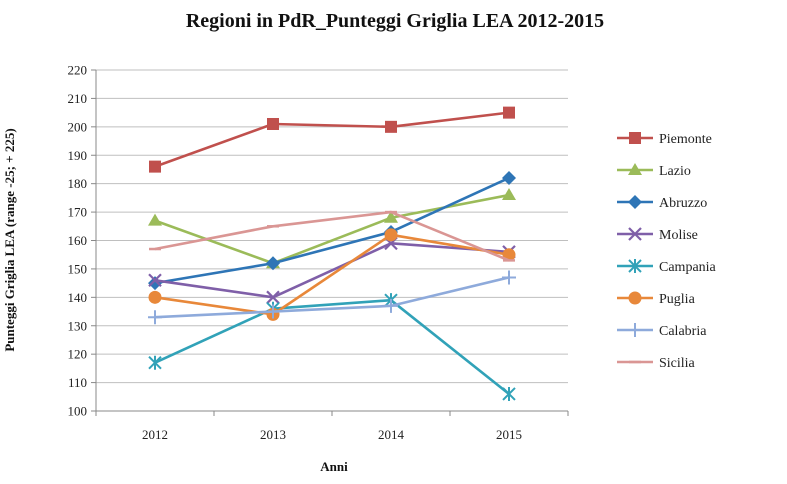 Image resolution: width=787 pixels, height=484 pixels. I want to click on x-tick-label: 2014, so click(391, 434).